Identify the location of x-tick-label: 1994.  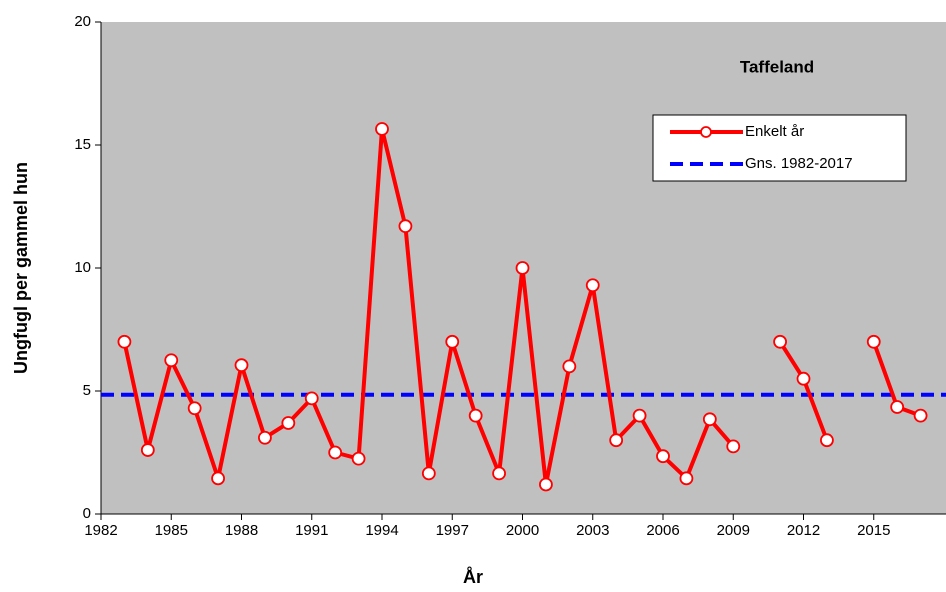
(381, 530).